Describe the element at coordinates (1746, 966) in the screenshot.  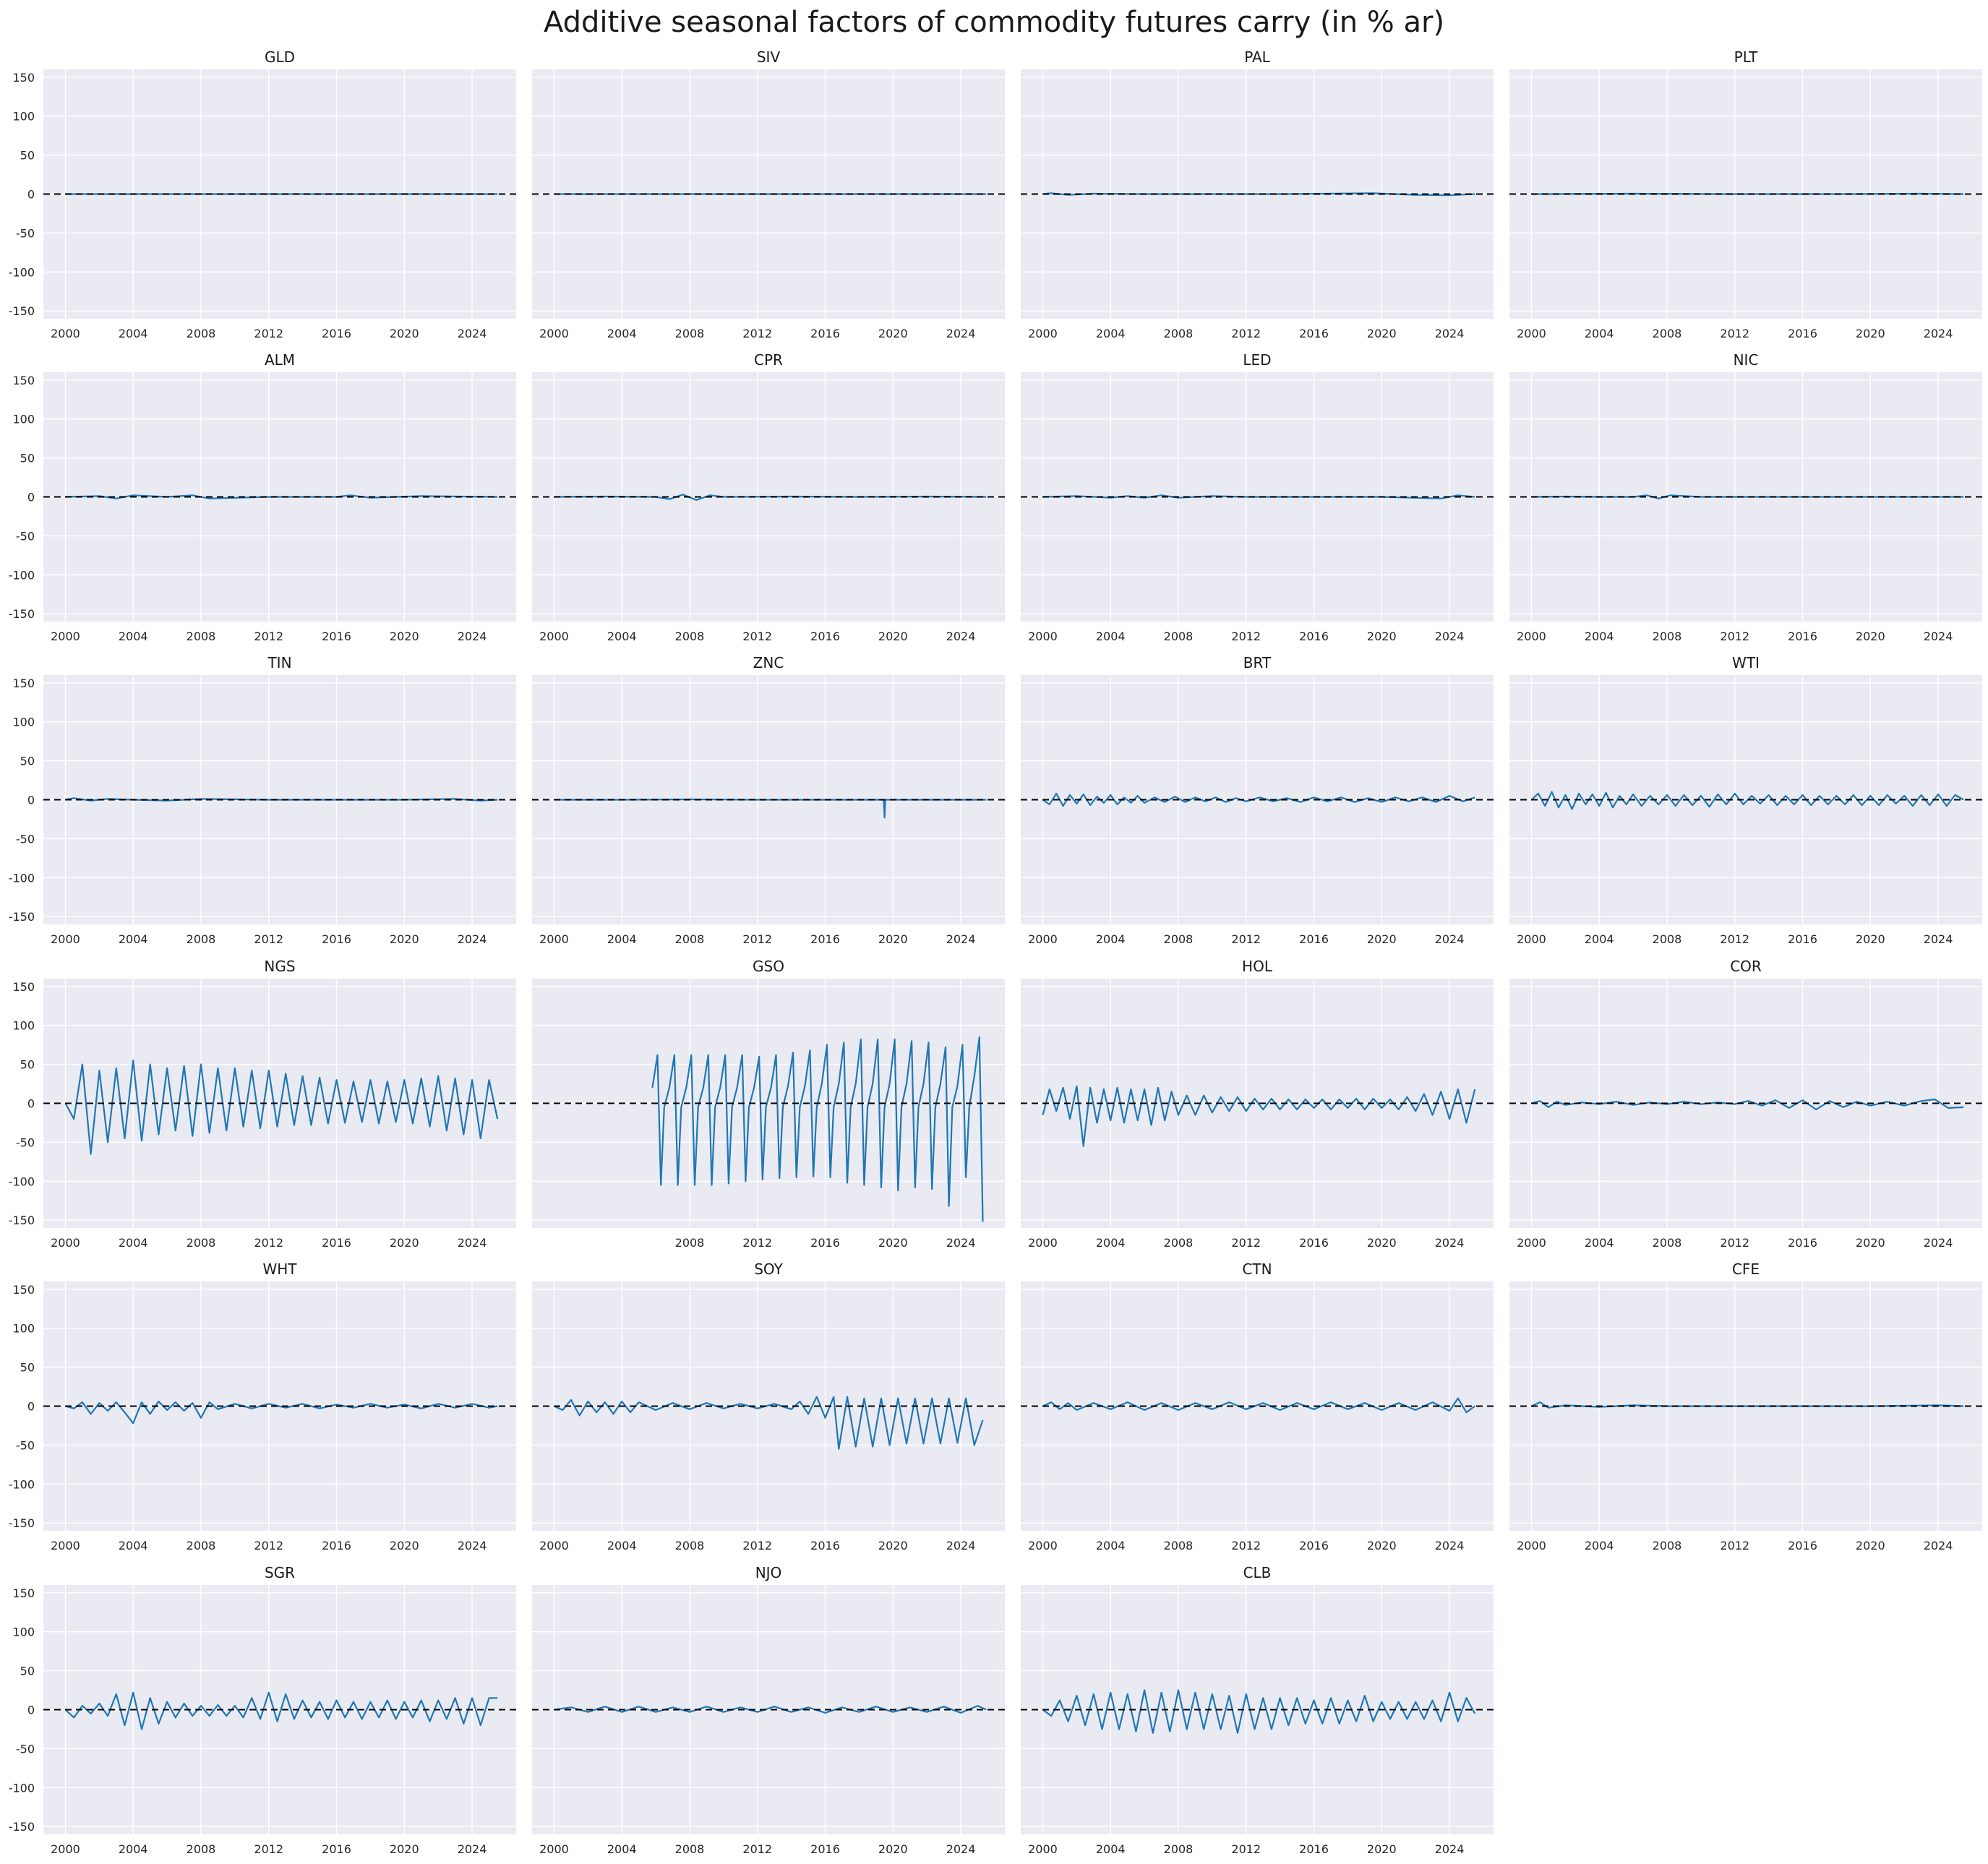
I see `panel-title-cor: COR` at that location.